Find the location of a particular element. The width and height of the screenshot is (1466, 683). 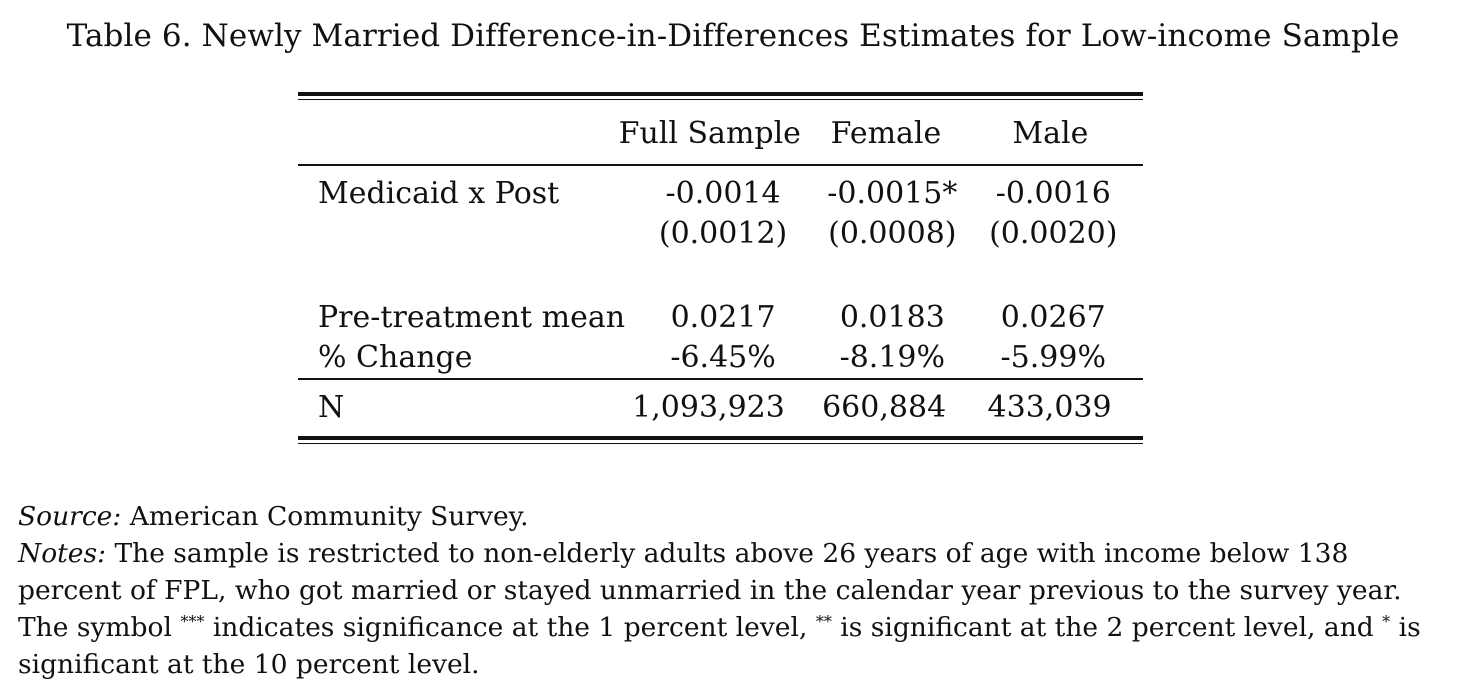

table-row: Pre-treatment mean 0.0217 0.0183 0.0267 is located at coordinates (720, 318).